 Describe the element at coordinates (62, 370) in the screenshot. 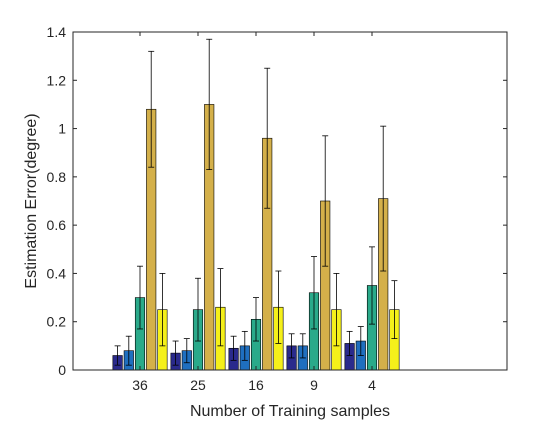

I see `y-tick-label-0: 0` at that location.